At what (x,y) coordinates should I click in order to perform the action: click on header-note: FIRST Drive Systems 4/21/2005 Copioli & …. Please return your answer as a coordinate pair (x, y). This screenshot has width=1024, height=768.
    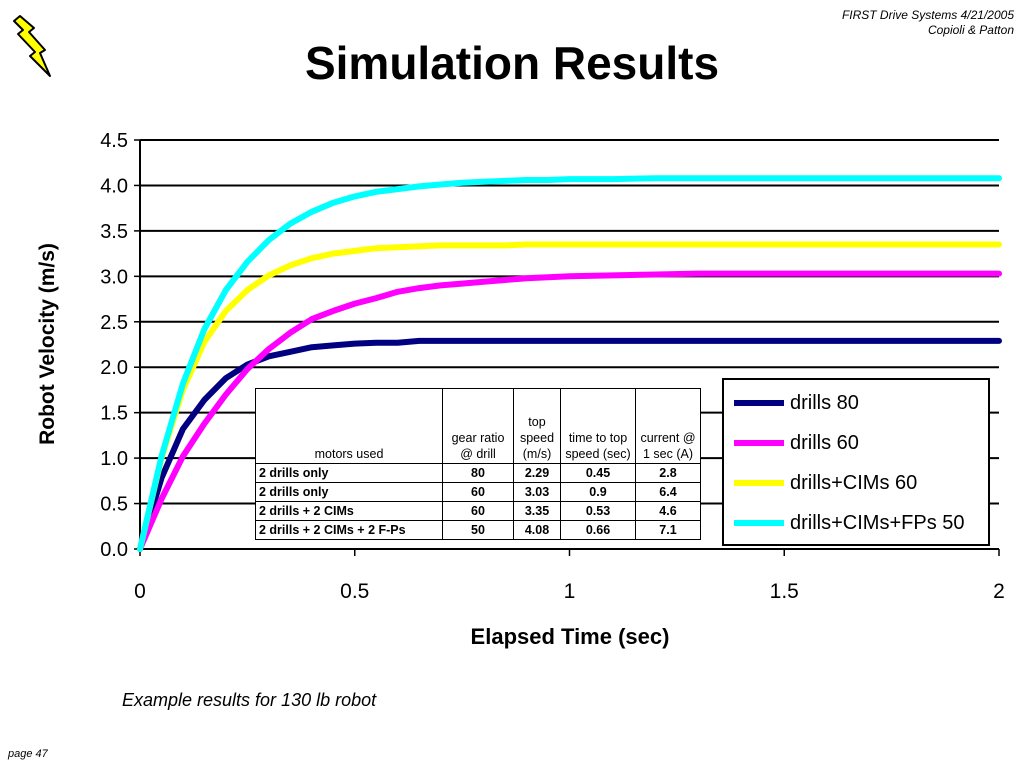
    Looking at the image, I should click on (928, 23).